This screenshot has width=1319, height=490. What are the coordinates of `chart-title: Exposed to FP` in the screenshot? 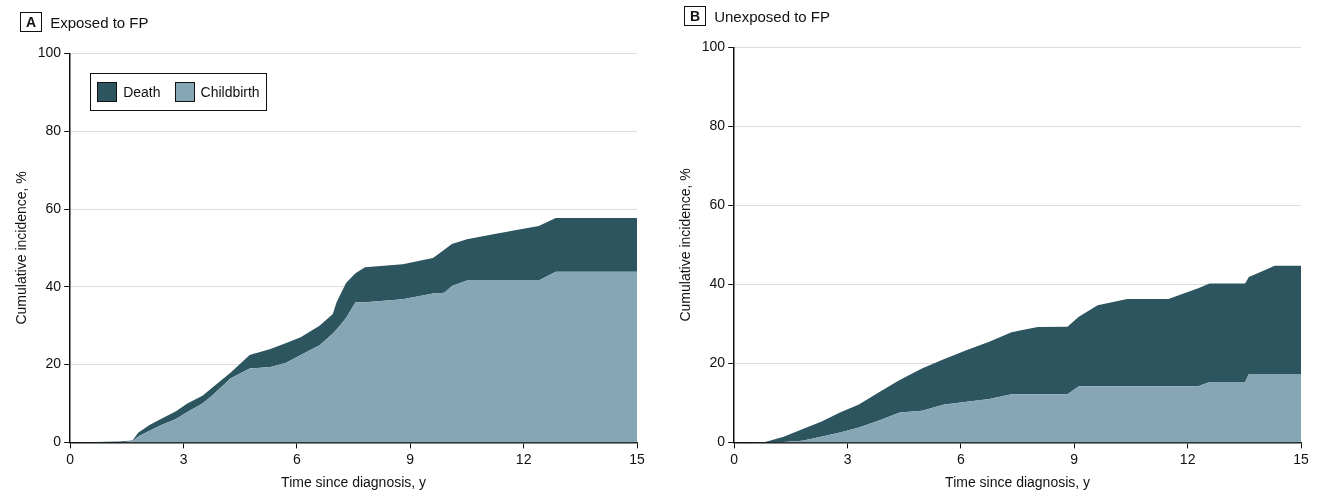 It's located at (99, 22).